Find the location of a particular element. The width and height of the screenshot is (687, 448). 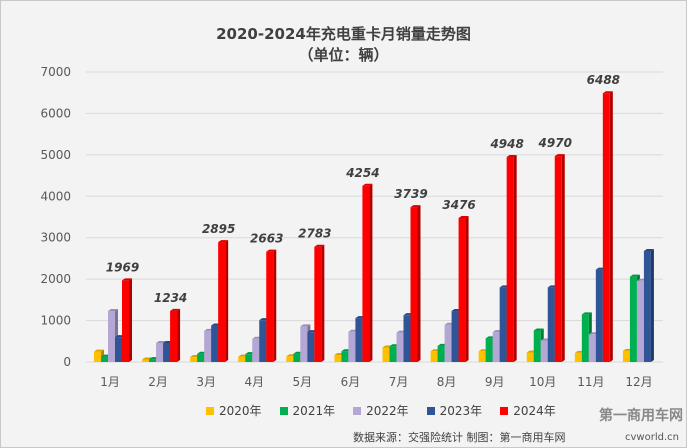

bar-2023年-12月 is located at coordinates (647, 306).